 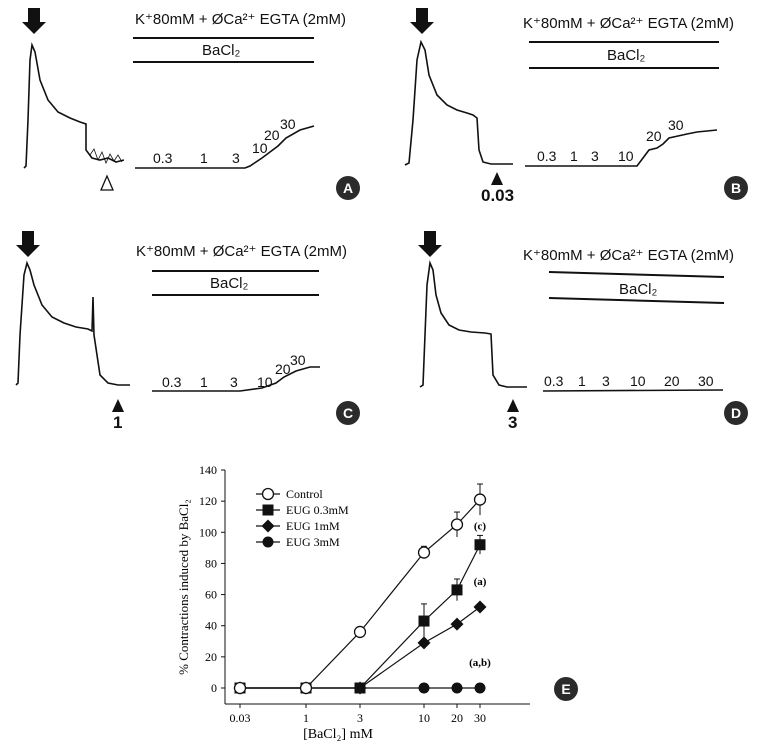 What do you see at coordinates (606, 381) in the screenshot?
I see `conc-label-d-3: 3` at bounding box center [606, 381].